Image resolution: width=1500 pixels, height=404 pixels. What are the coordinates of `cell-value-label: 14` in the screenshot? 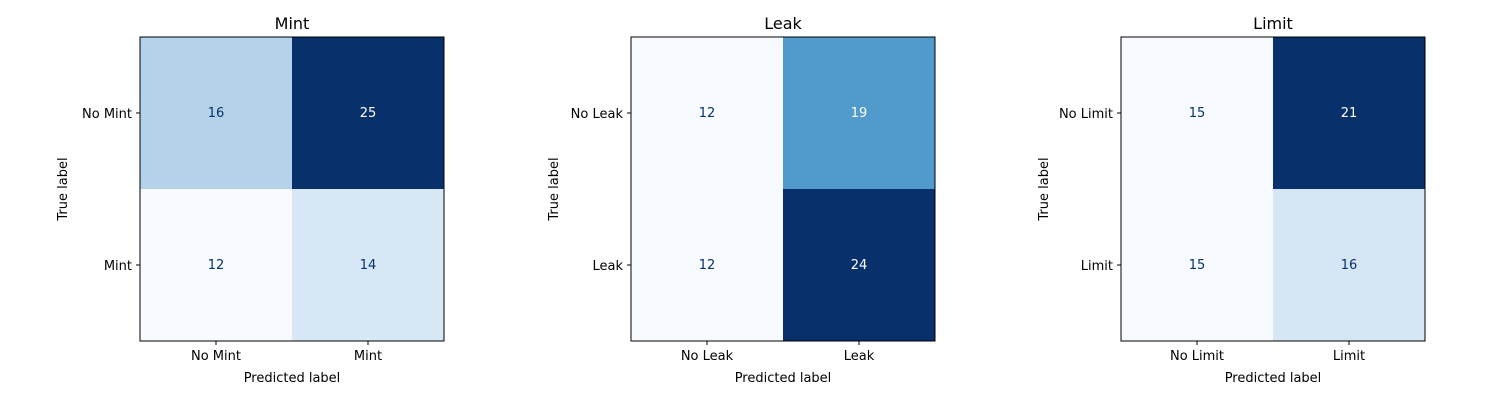 It's located at (368, 265).